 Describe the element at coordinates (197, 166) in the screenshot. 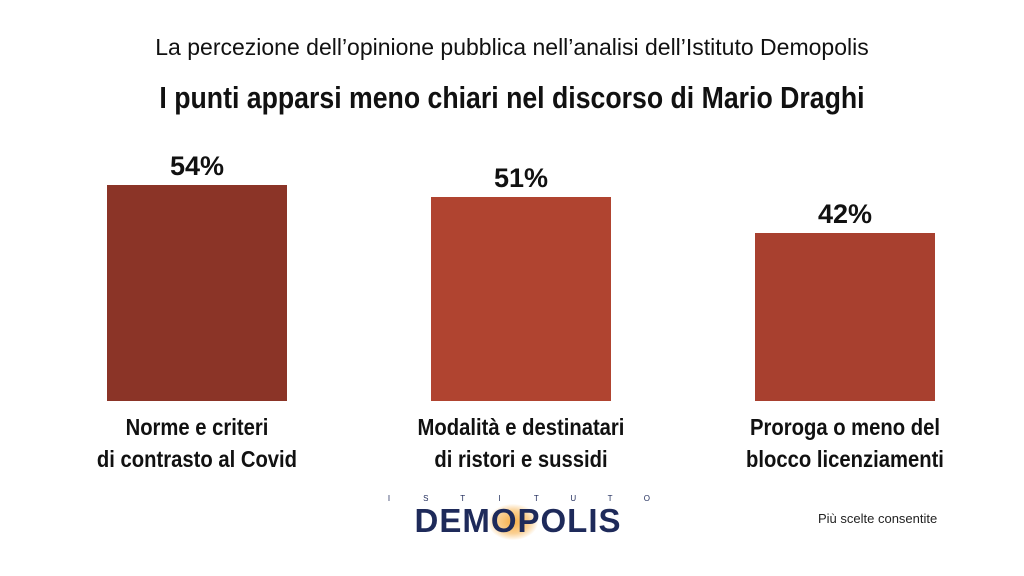

I see `value-label-1: 54%` at that location.